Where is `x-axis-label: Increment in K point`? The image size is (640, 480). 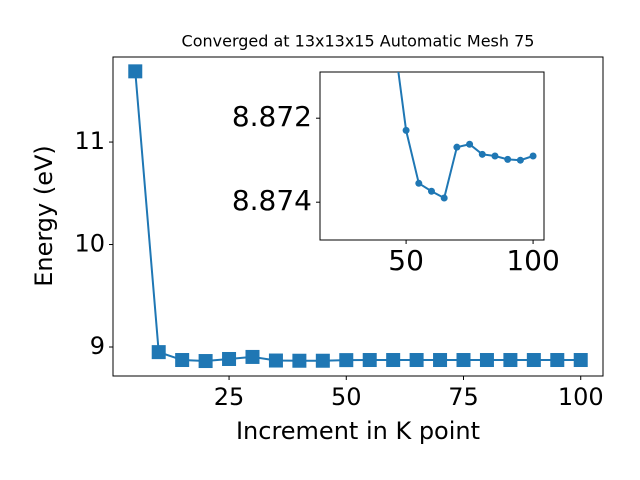
x-axis-label: Increment in K point is located at coordinates (358, 431).